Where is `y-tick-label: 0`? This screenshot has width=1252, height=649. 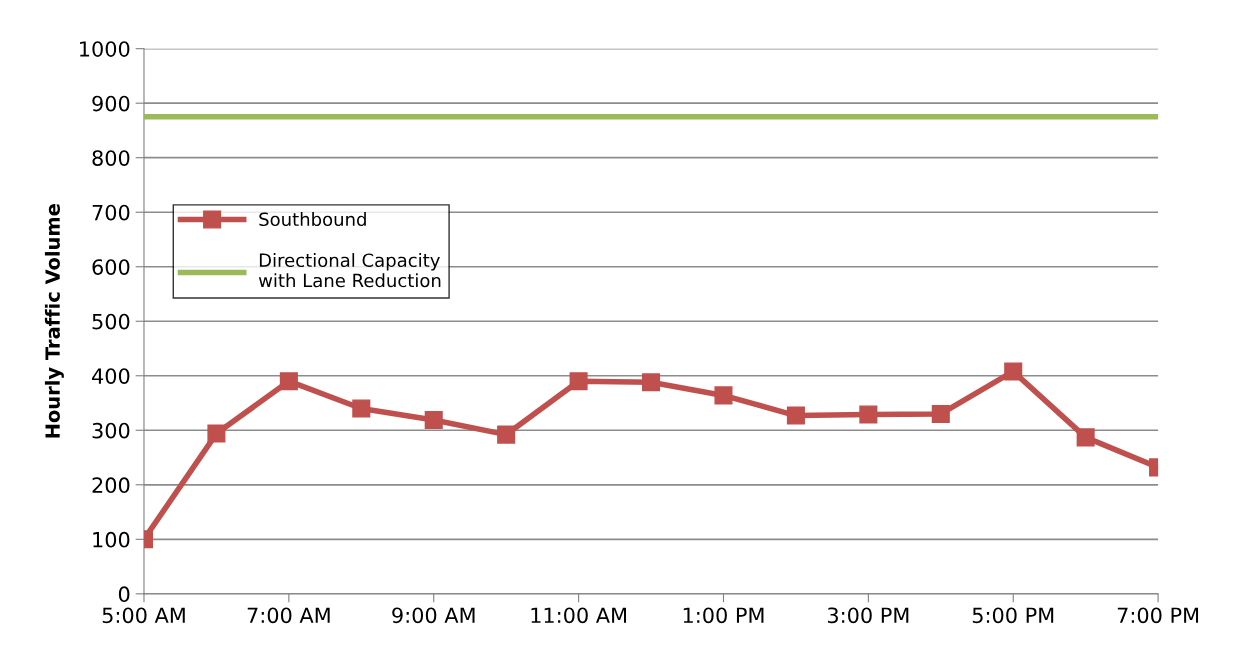 y-tick-label: 0 is located at coordinates (124, 594).